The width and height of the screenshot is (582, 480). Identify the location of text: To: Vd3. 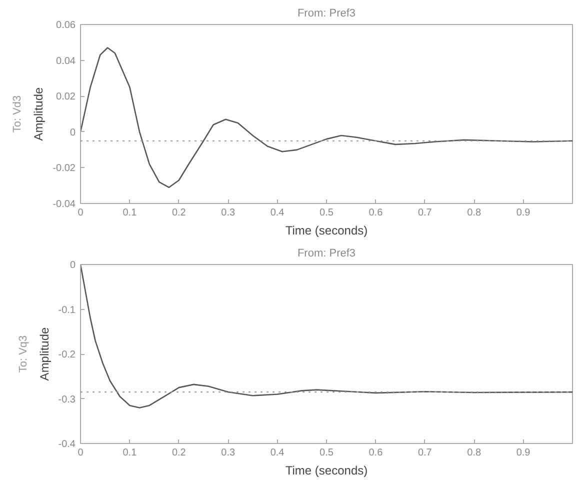
(18, 114).